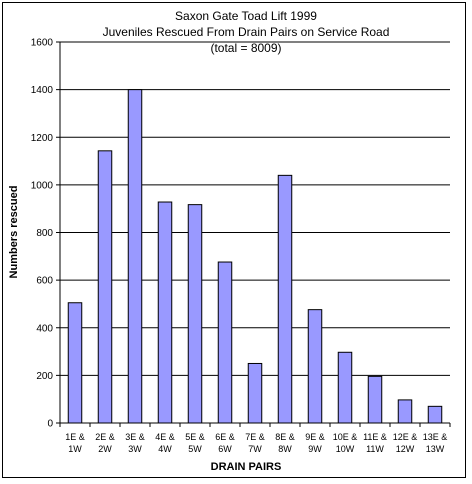 This screenshot has width=472, height=484. I want to click on y-axis-title: Numbers rescued, so click(14, 232).